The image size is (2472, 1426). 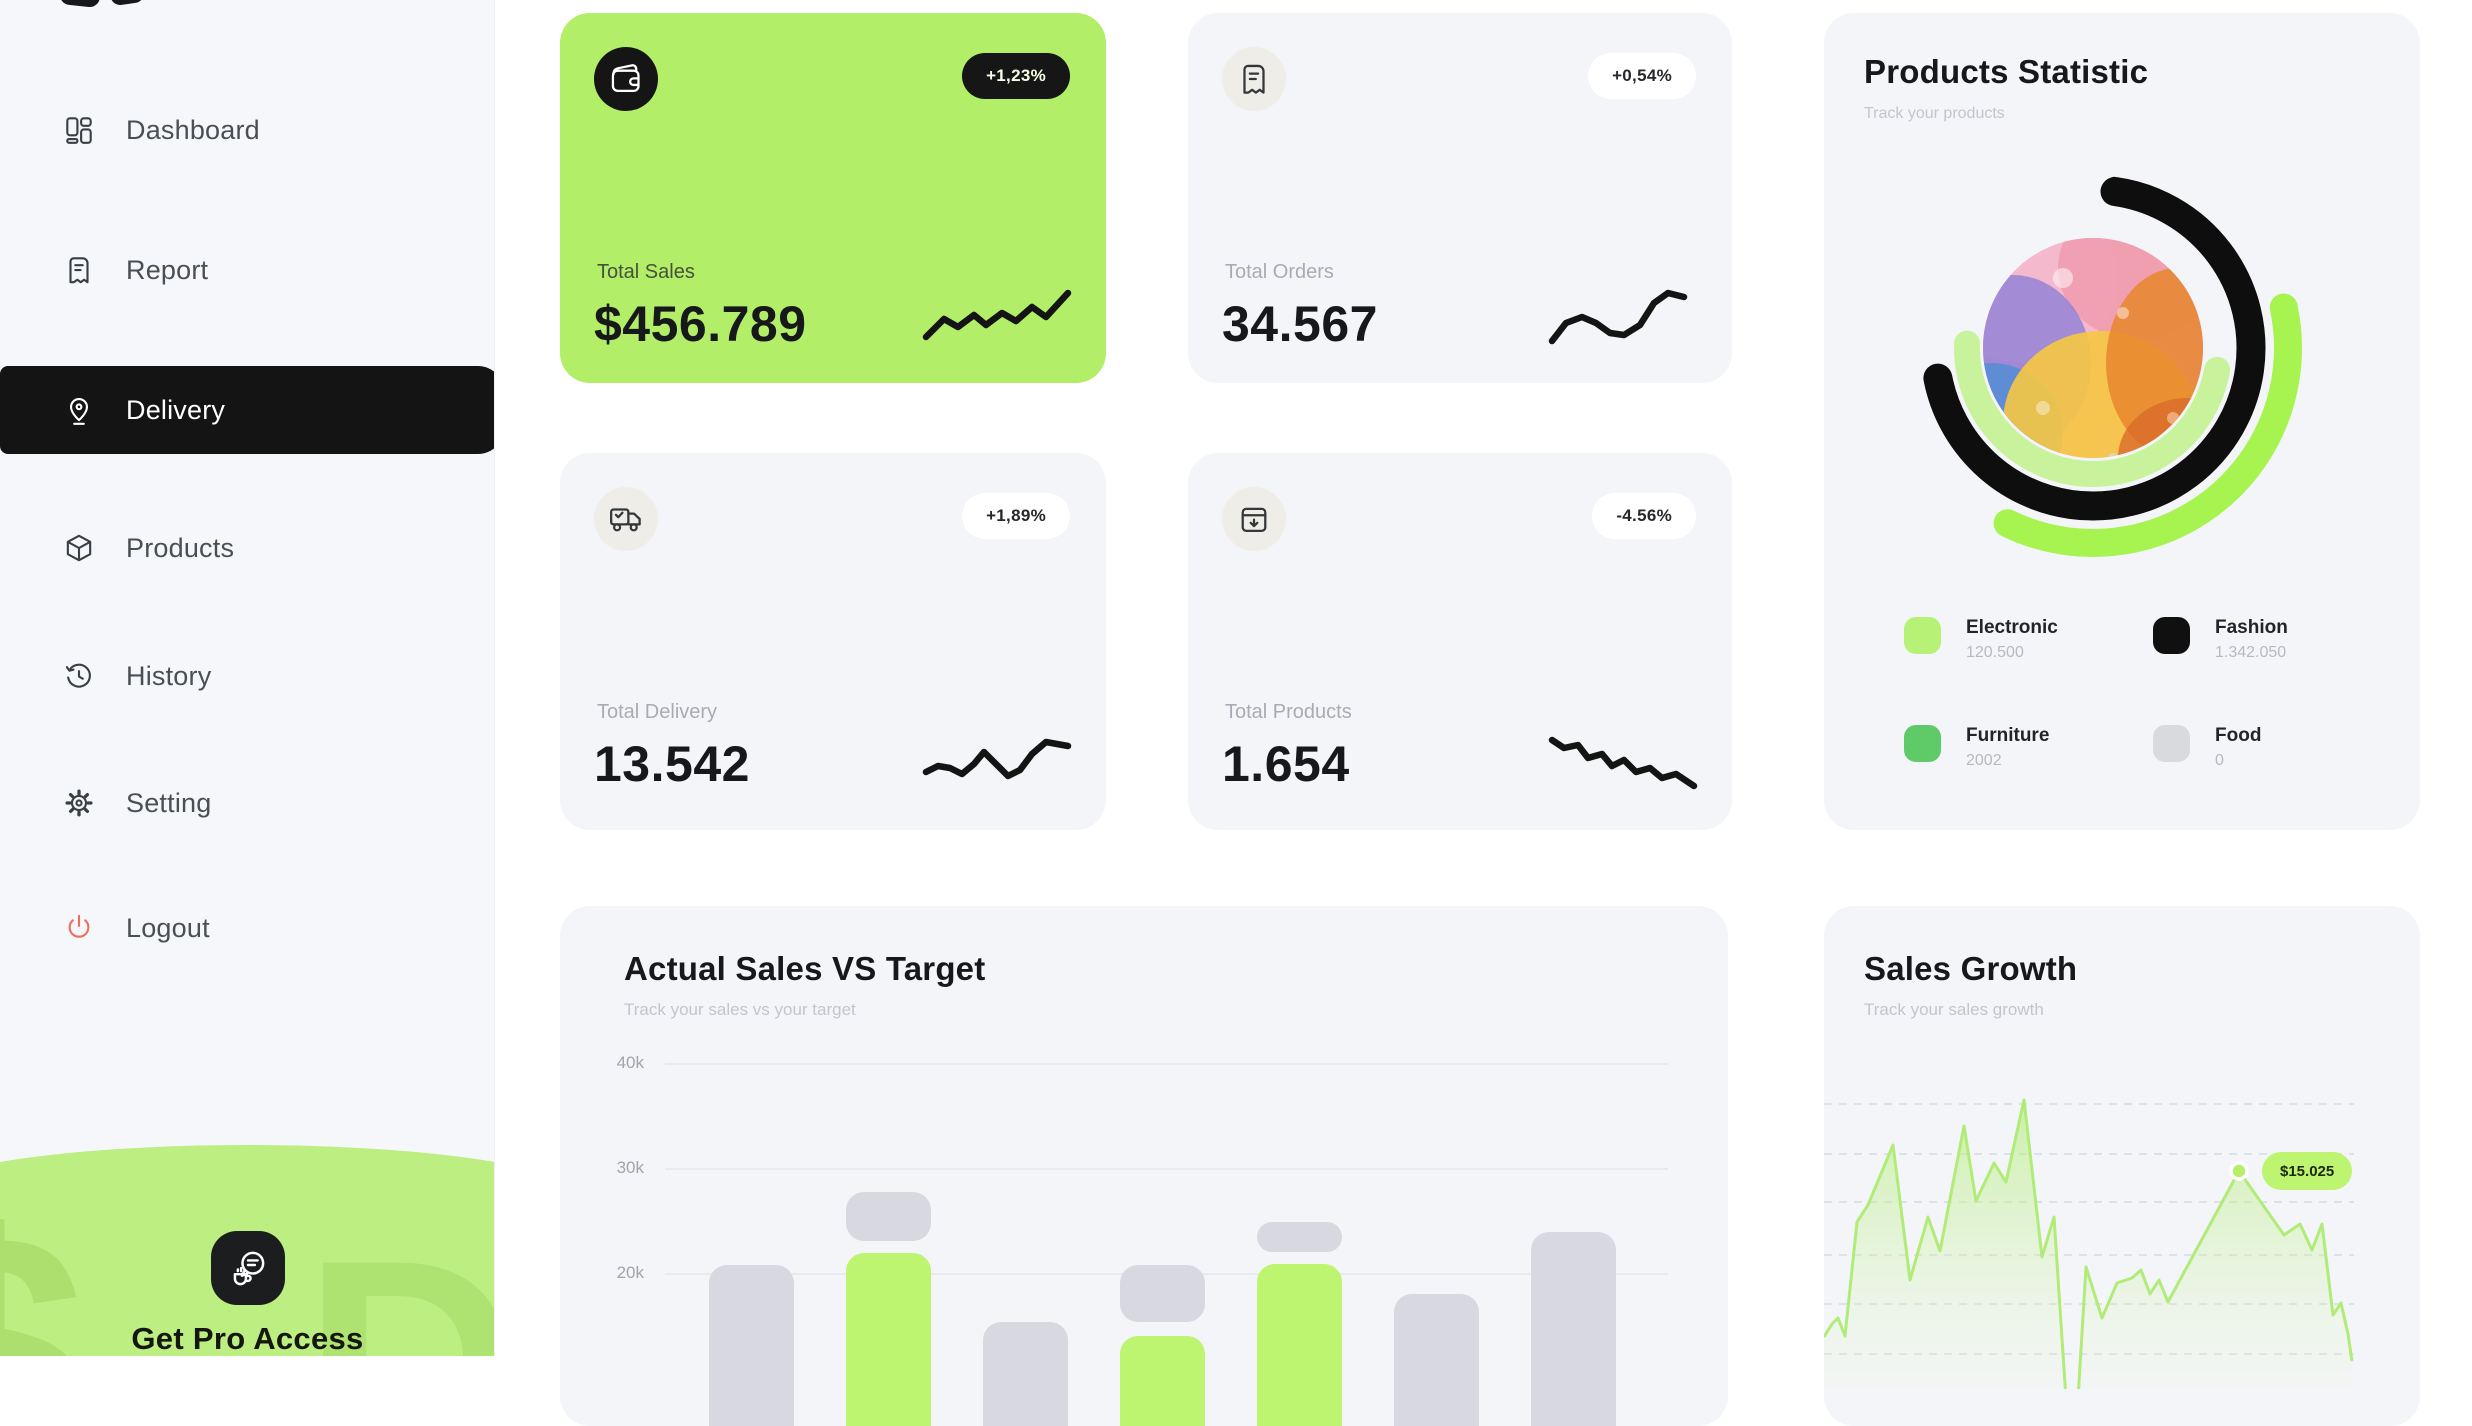 What do you see at coordinates (657, 712) in the screenshot?
I see `stat-label: Total Delivery` at bounding box center [657, 712].